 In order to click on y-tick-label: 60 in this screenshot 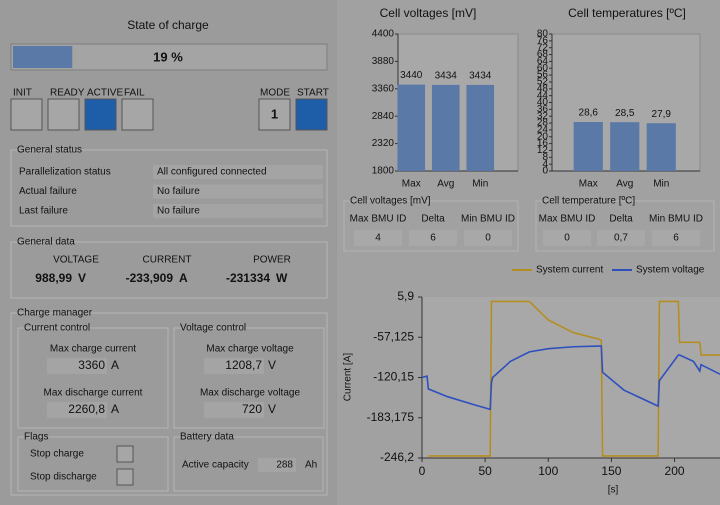, I will do `click(543, 68)`.